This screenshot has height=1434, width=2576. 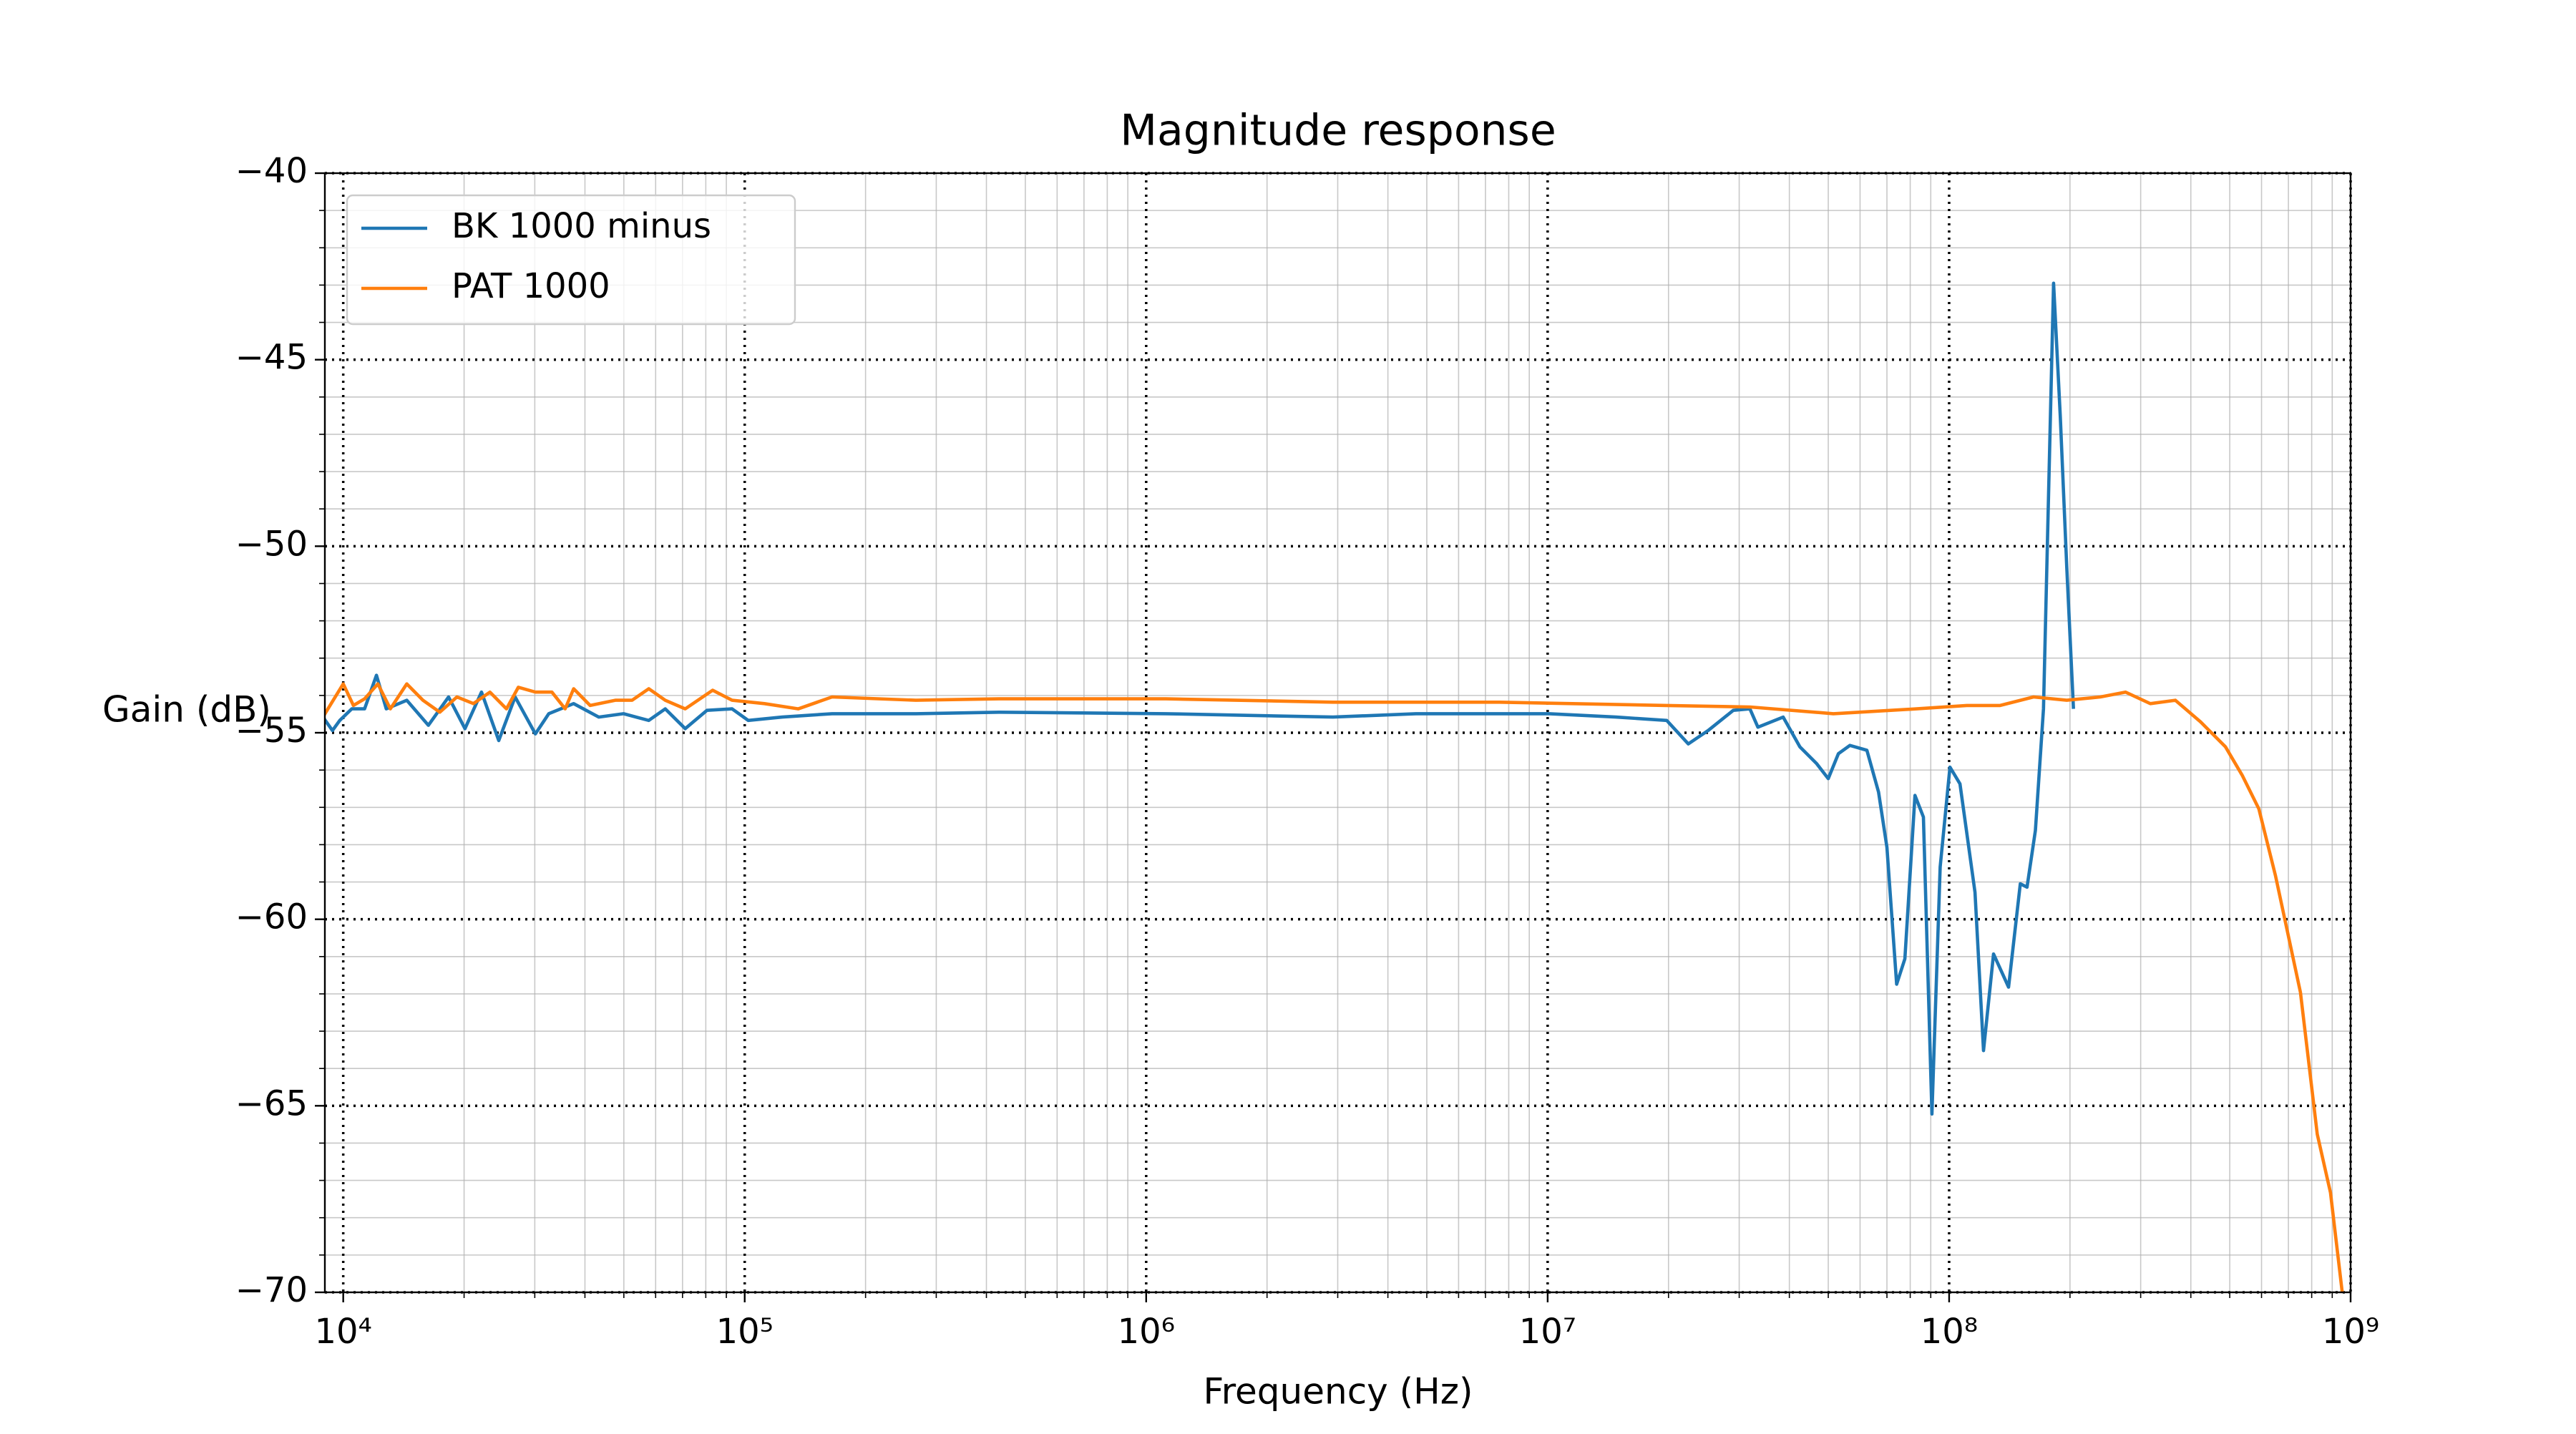 I want to click on y-tick-label: −50, so click(x=271, y=544).